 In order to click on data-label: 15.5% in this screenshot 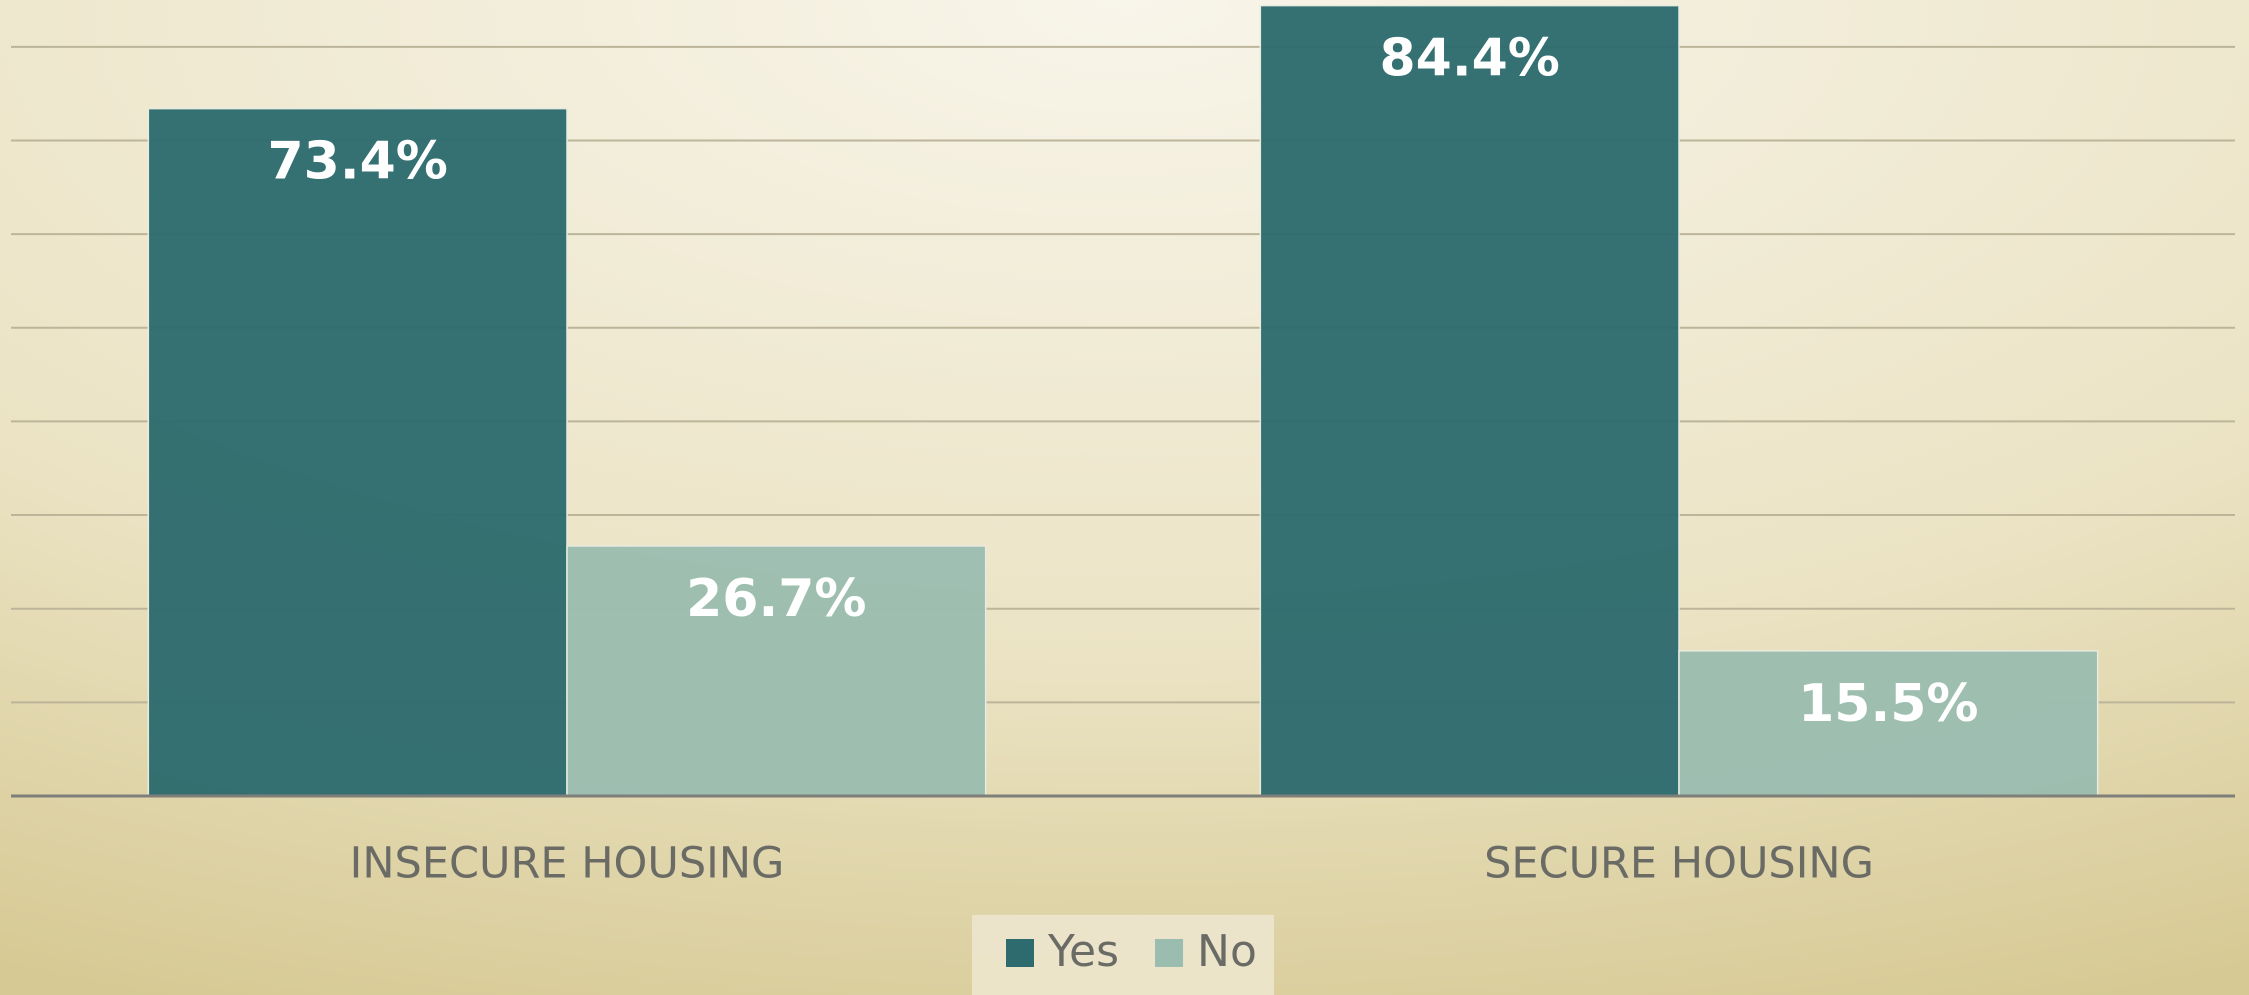, I will do `click(1888, 704)`.